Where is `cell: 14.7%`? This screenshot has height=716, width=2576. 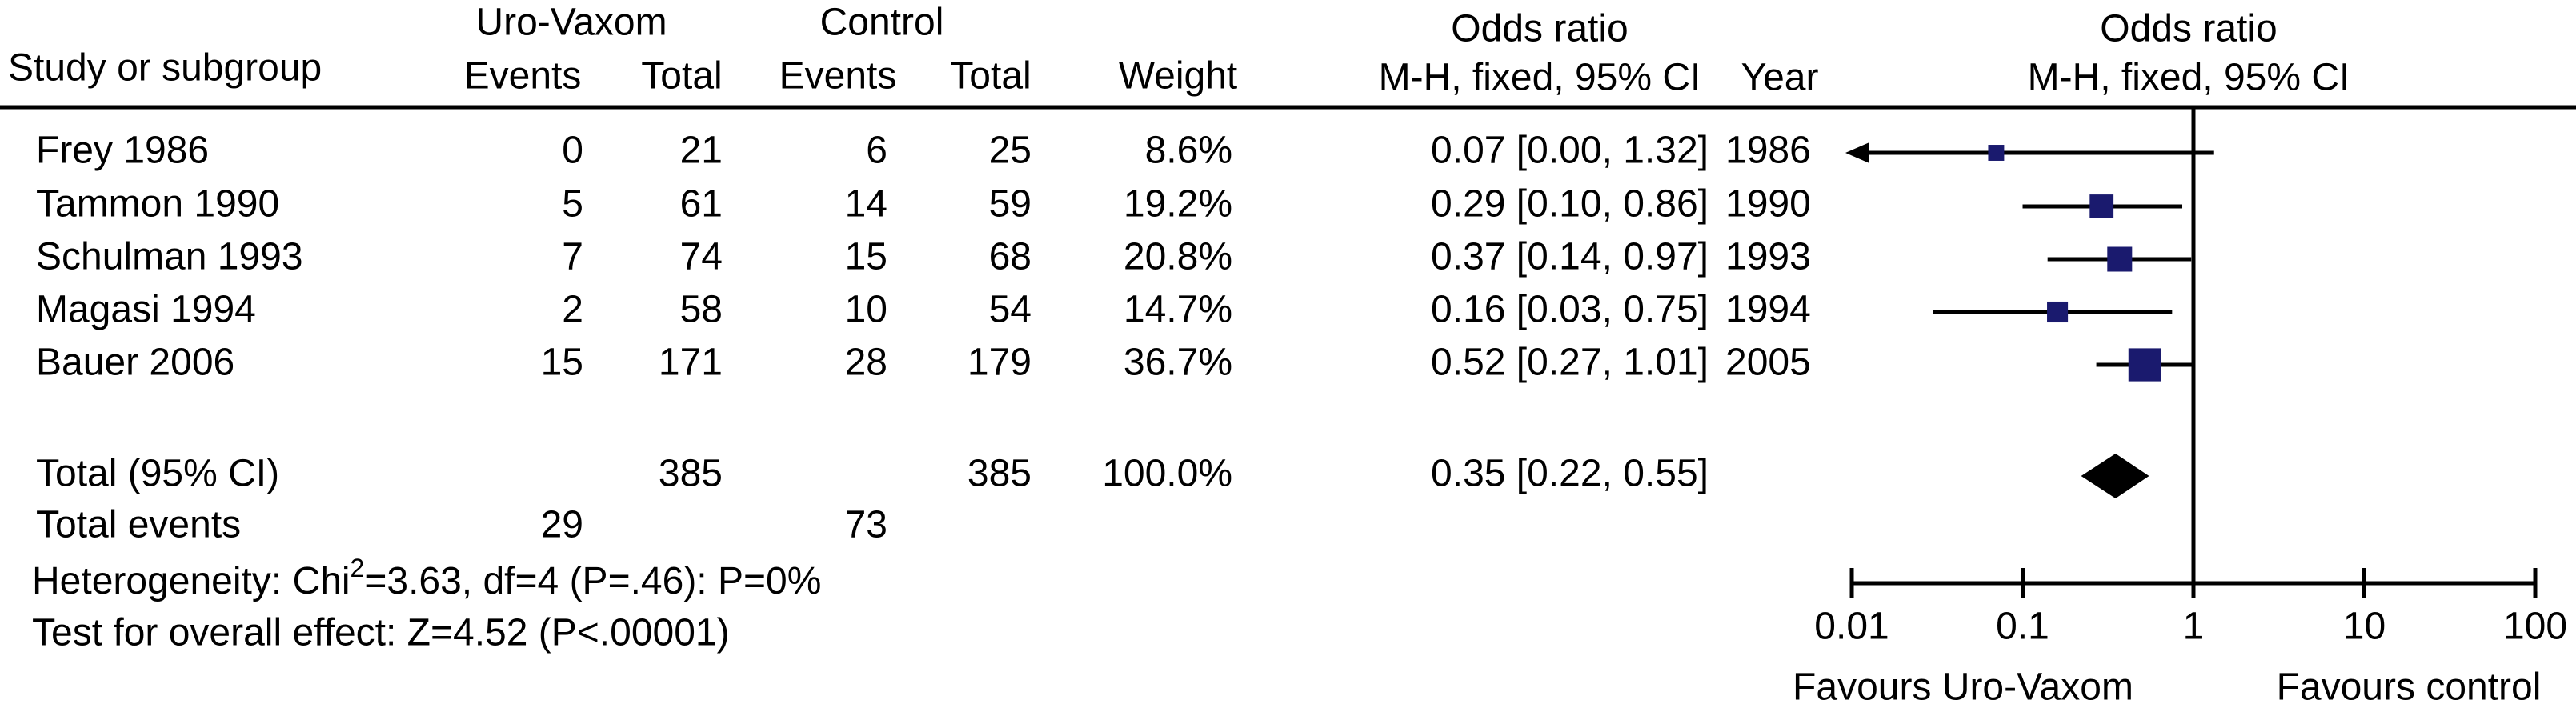
cell: 14.7% is located at coordinates (1178, 310).